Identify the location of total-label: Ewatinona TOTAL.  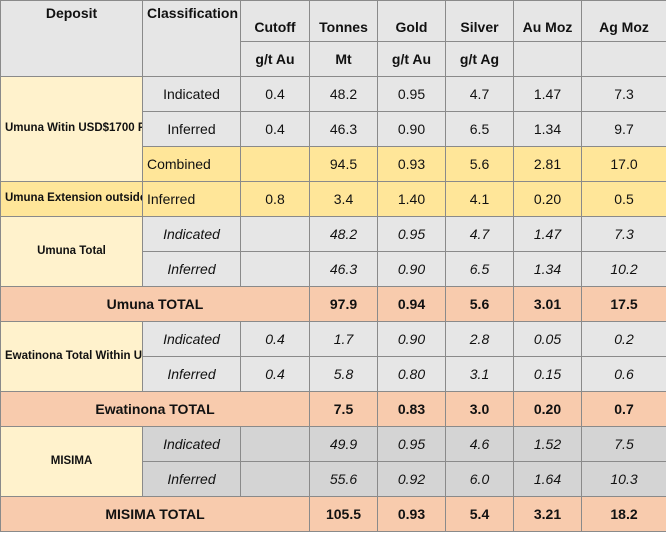
(155, 409).